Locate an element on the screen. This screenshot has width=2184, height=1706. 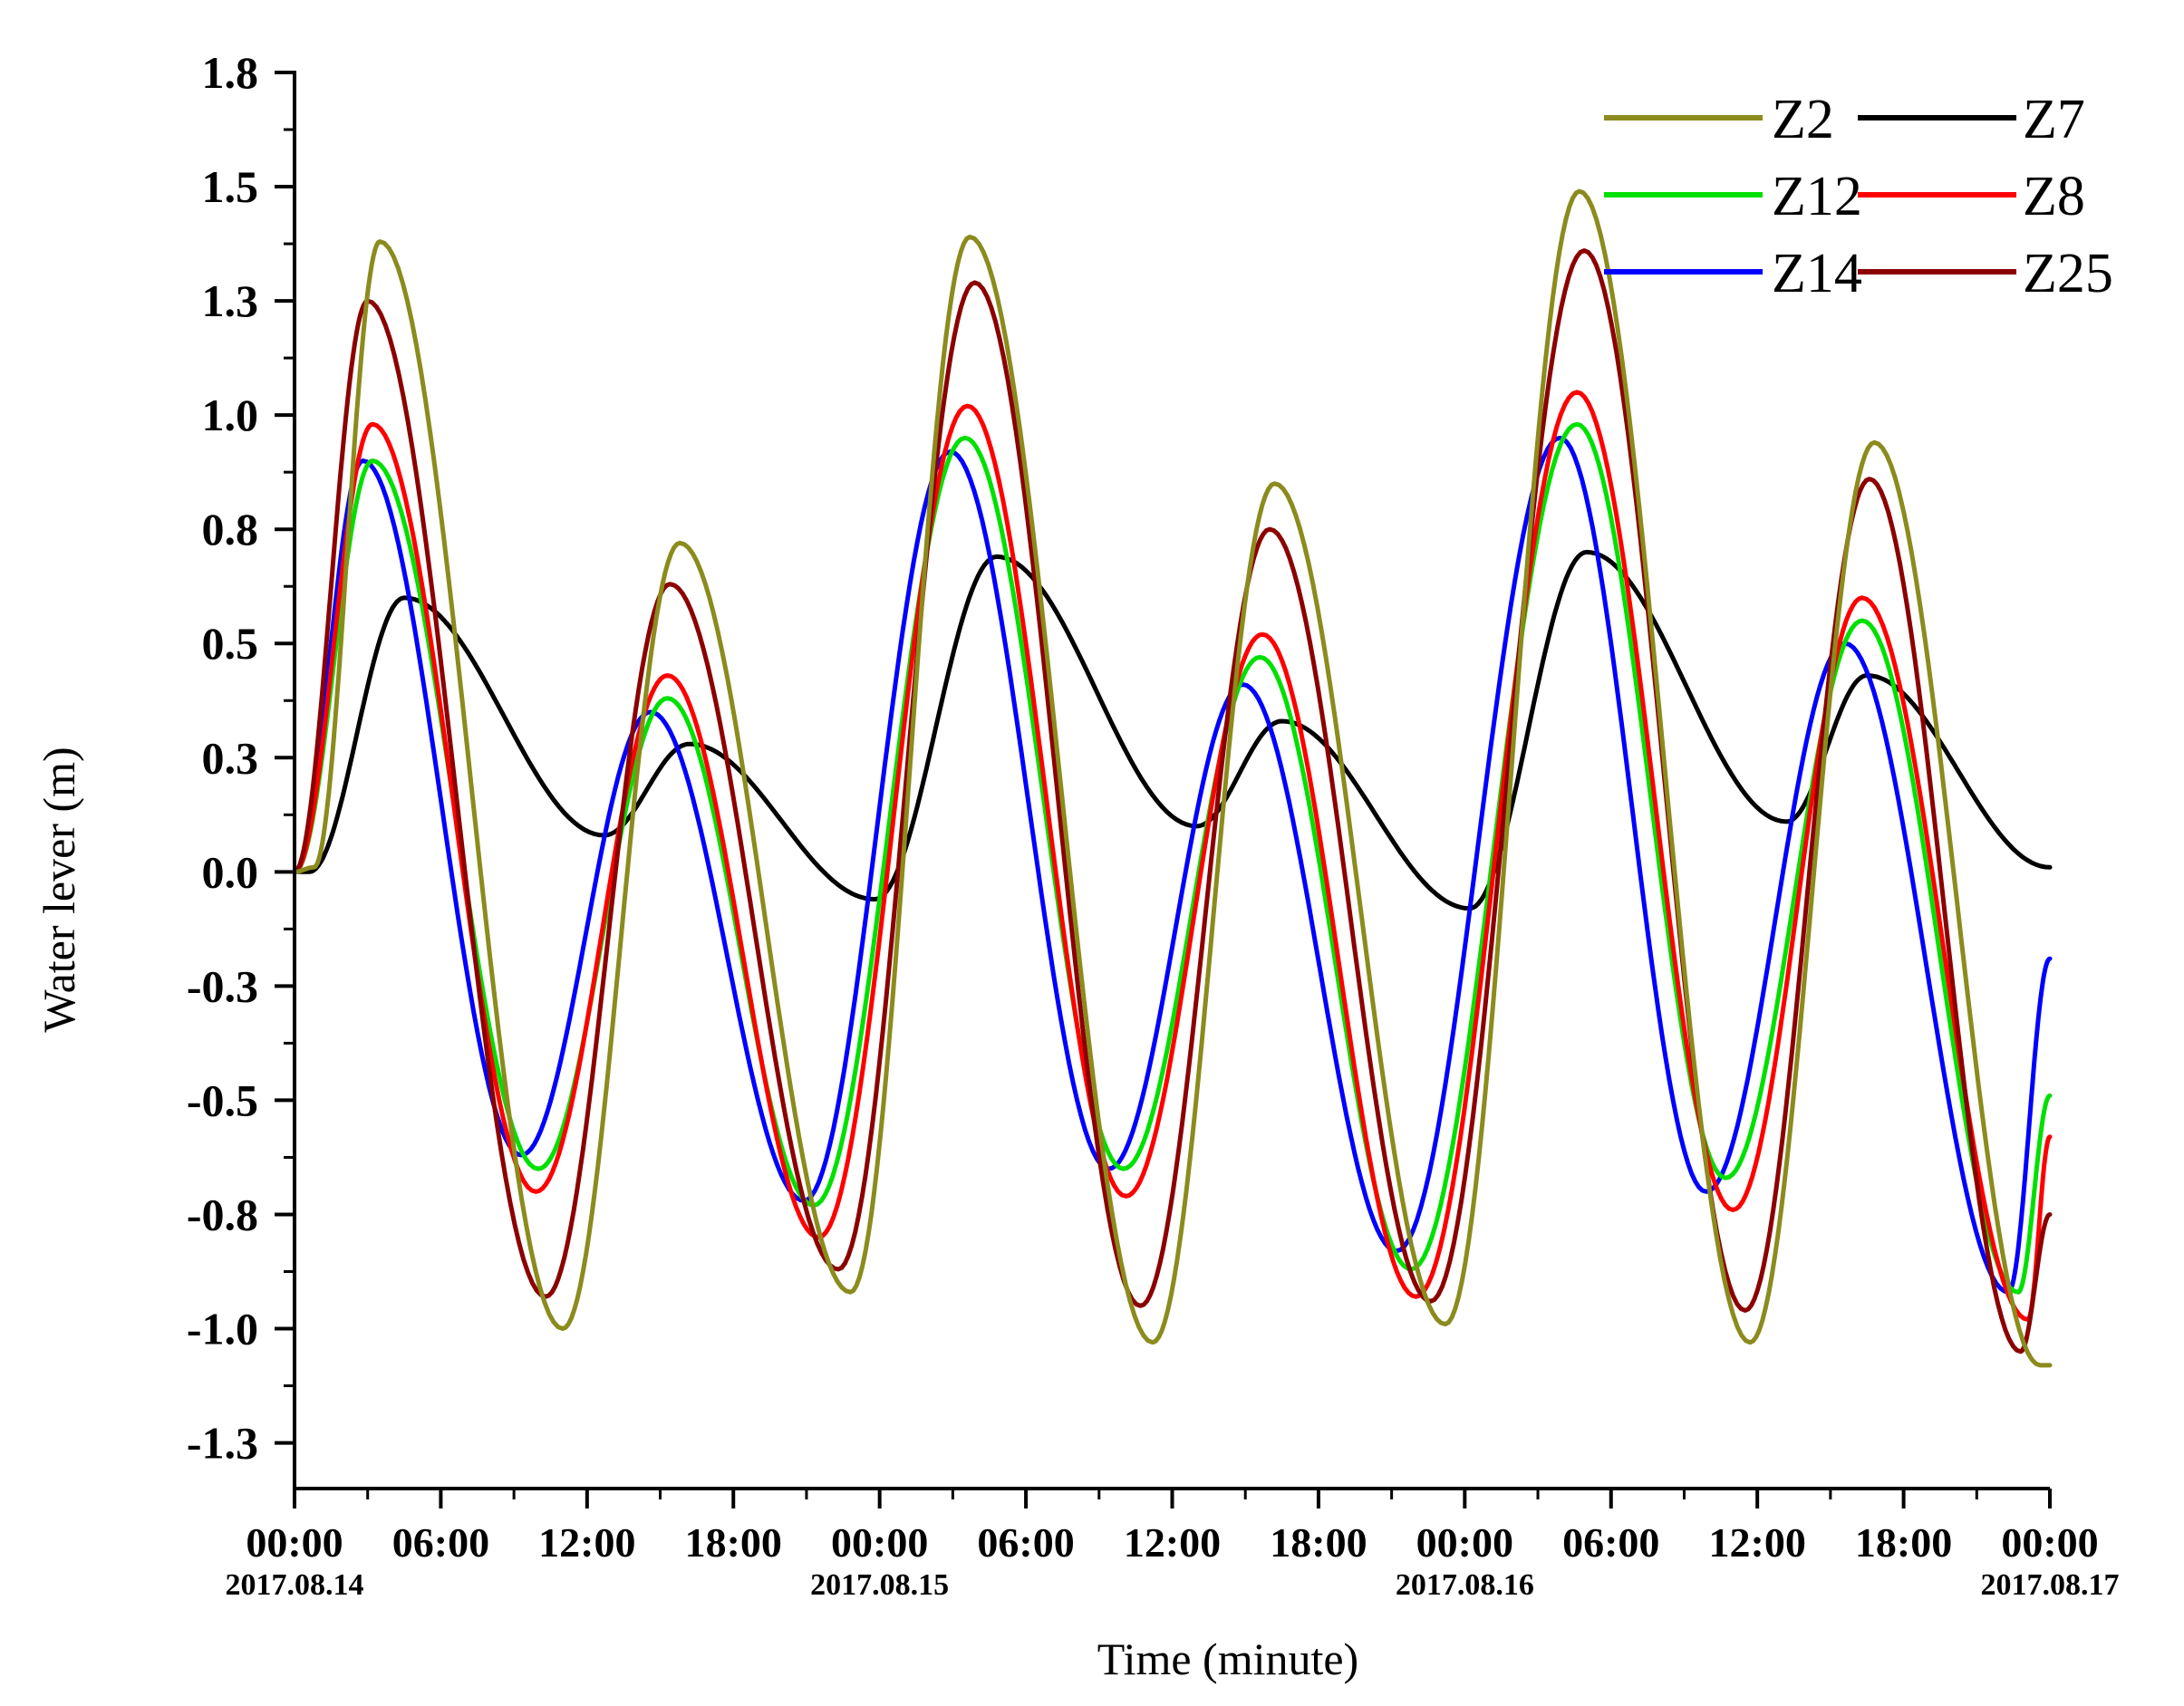
y-tick-label: 1.8 is located at coordinates (231, 72).